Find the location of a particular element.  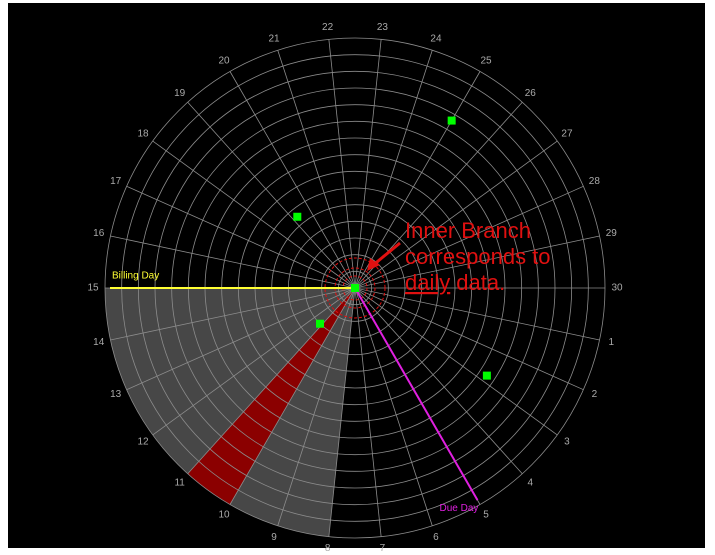

annotation-tail: data. is located at coordinates (480, 282).